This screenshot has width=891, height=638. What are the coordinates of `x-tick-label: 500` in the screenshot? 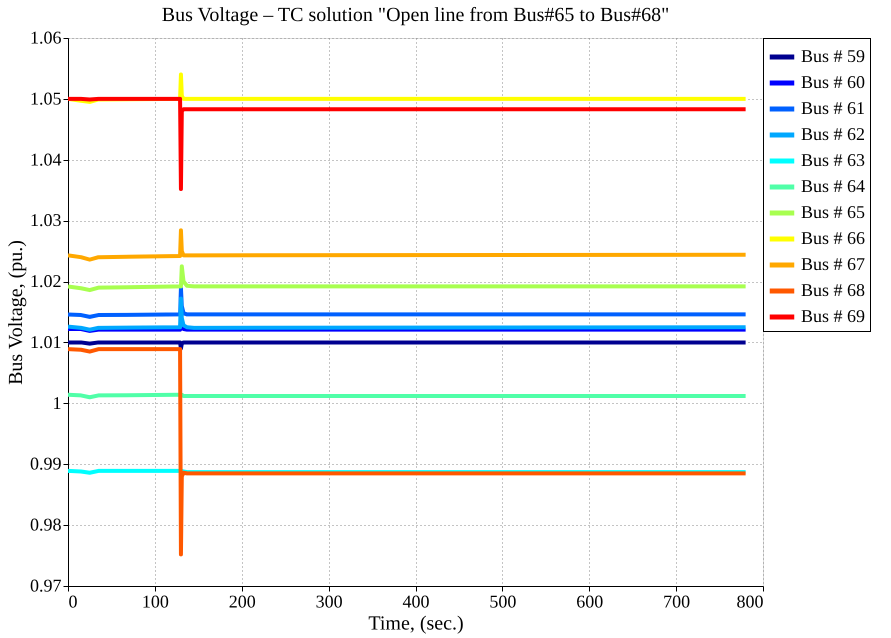 It's located at (502, 602).